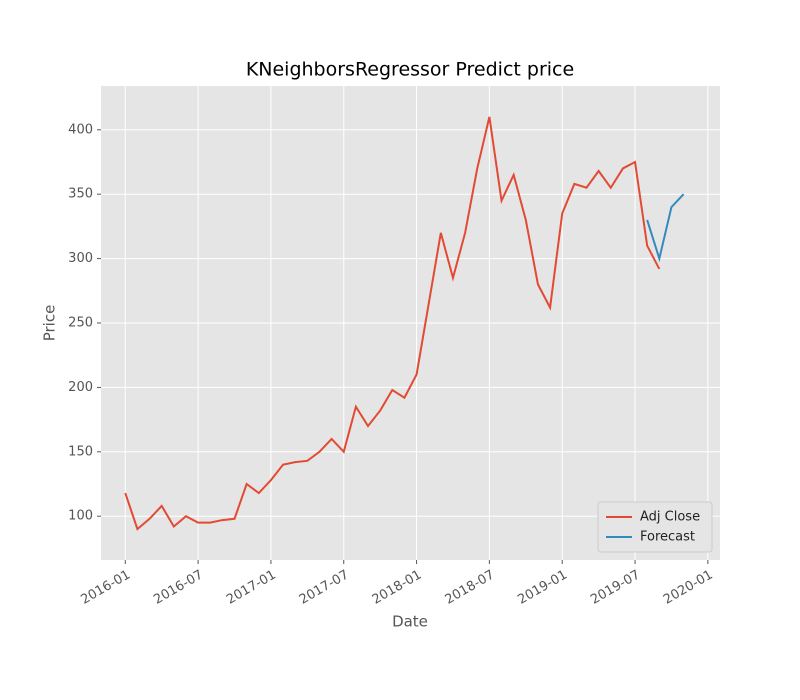 The height and width of the screenshot is (700, 800). What do you see at coordinates (80, 387) in the screenshot?
I see `y-tick-label: 200` at bounding box center [80, 387].